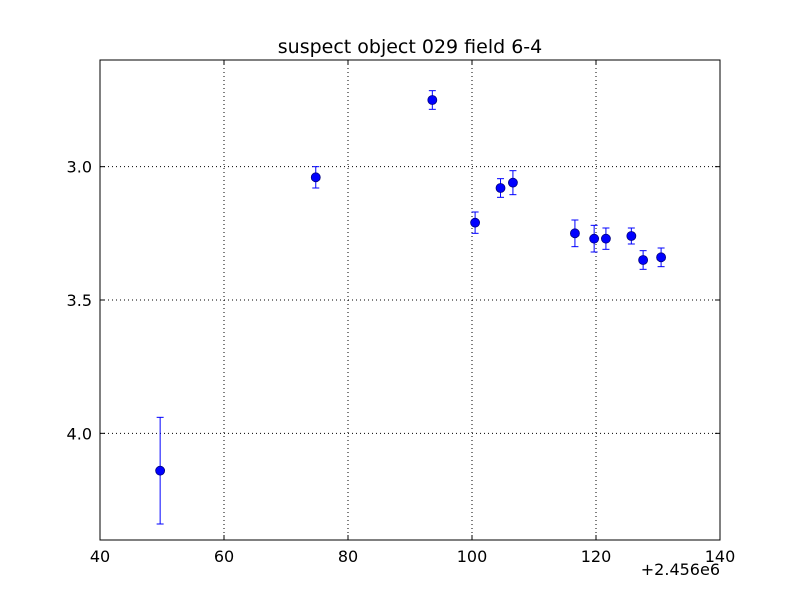 The width and height of the screenshot is (800, 600). What do you see at coordinates (100, 556) in the screenshot?
I see `x-tick-label: 40` at bounding box center [100, 556].